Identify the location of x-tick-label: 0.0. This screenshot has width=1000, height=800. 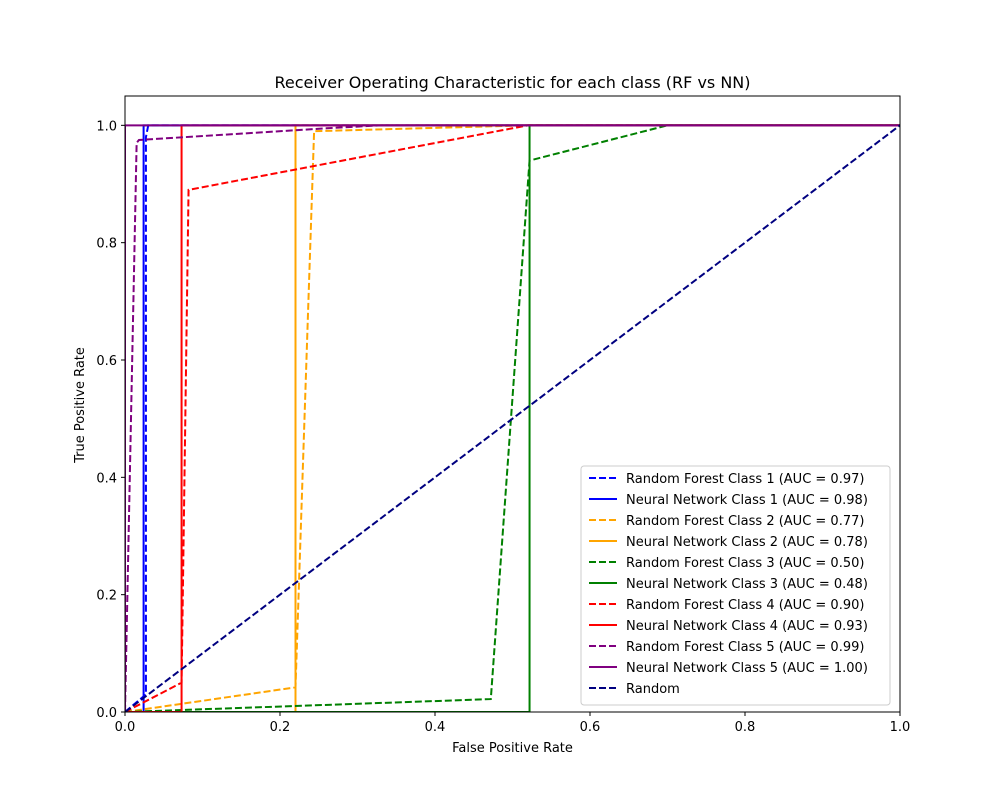
(125, 727).